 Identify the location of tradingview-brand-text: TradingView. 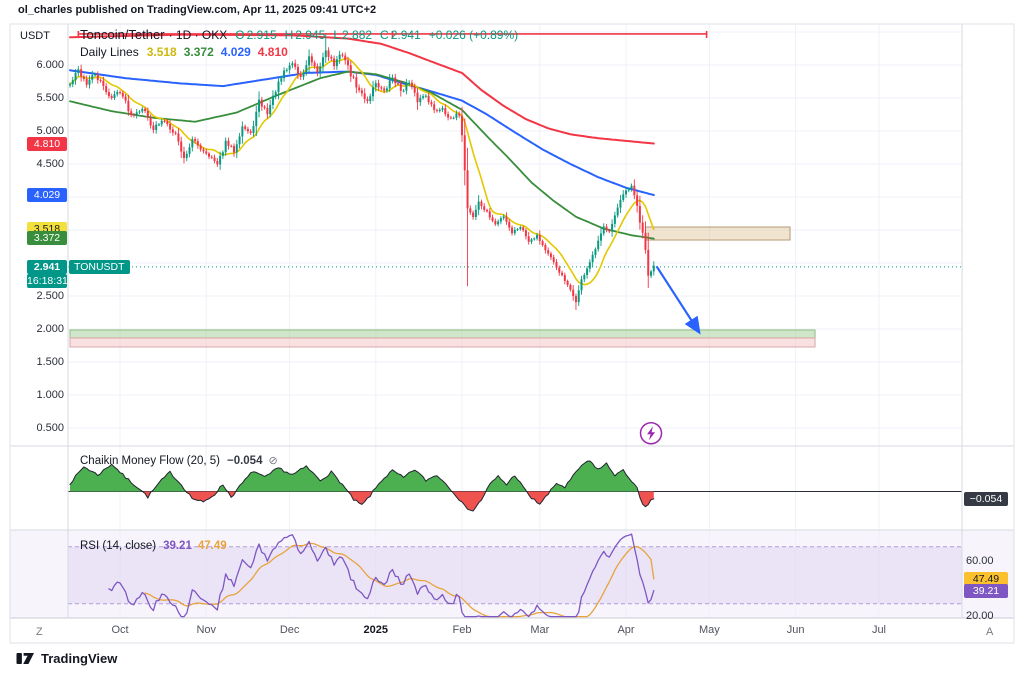
(79, 658).